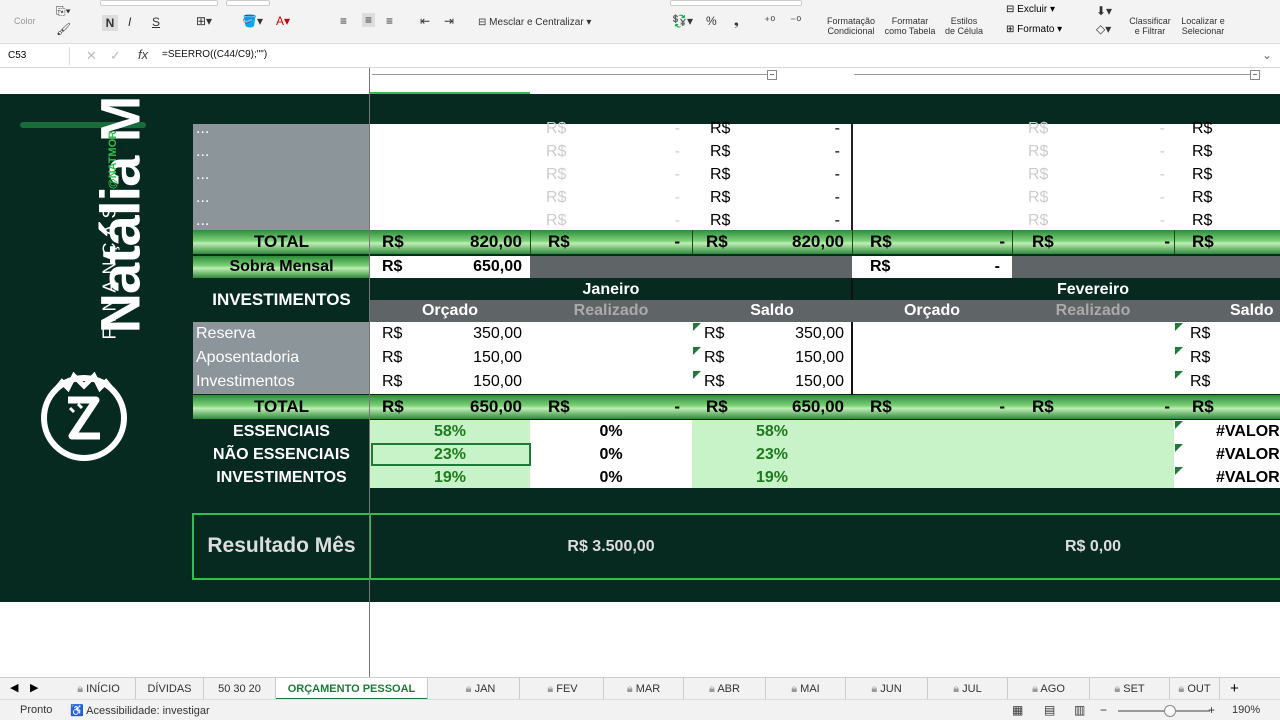 The height and width of the screenshot is (720, 1280). Describe the element at coordinates (563, 689) in the screenshot. I see `sheet-tab: 🔒︎ FEV` at that location.